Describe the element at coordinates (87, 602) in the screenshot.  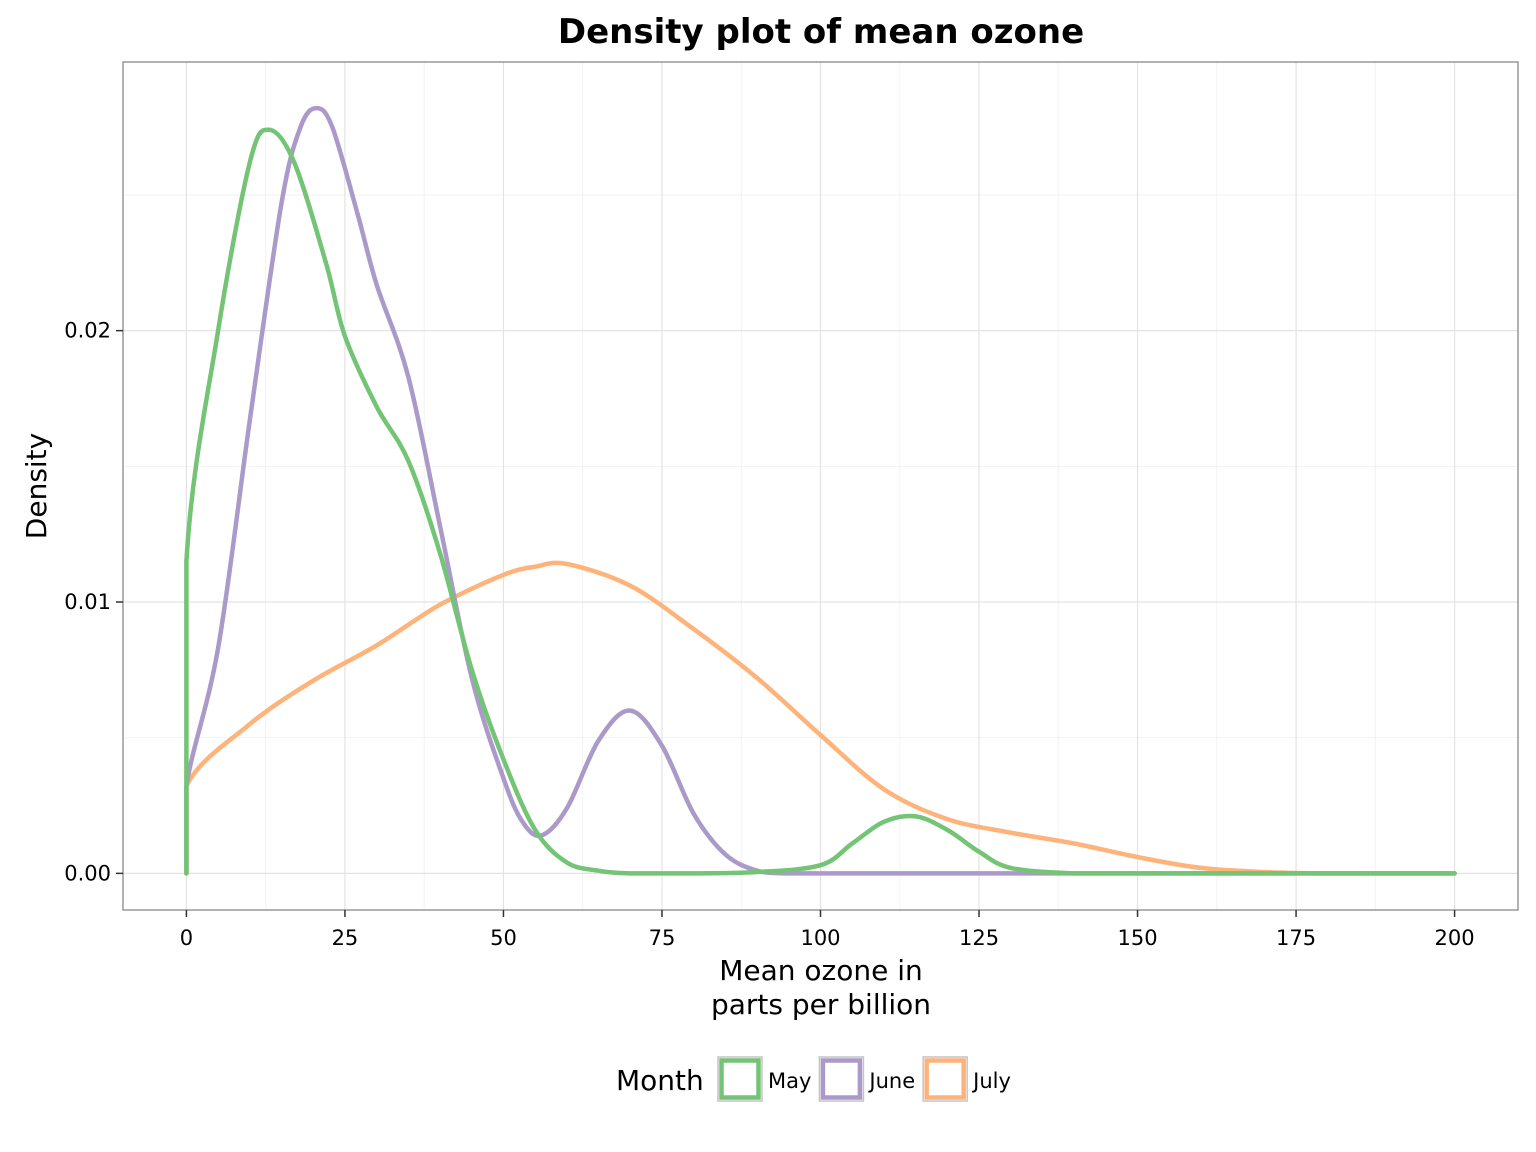
I see `y-tick-label: 0.01` at that location.